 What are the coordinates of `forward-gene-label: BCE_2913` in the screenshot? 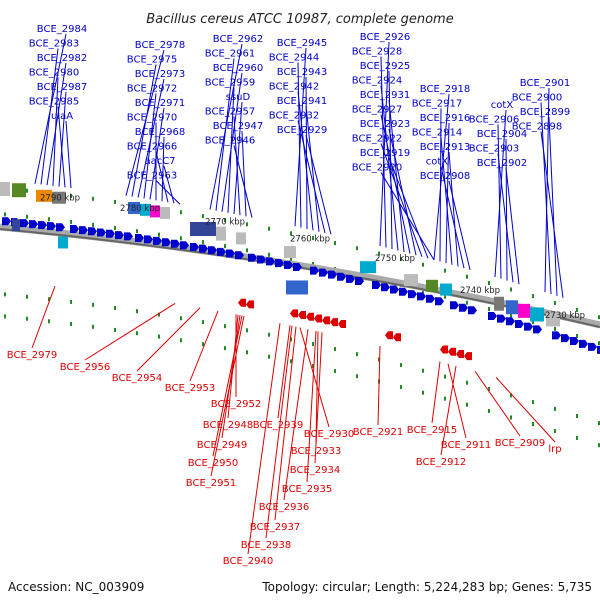 It's located at (445, 147).